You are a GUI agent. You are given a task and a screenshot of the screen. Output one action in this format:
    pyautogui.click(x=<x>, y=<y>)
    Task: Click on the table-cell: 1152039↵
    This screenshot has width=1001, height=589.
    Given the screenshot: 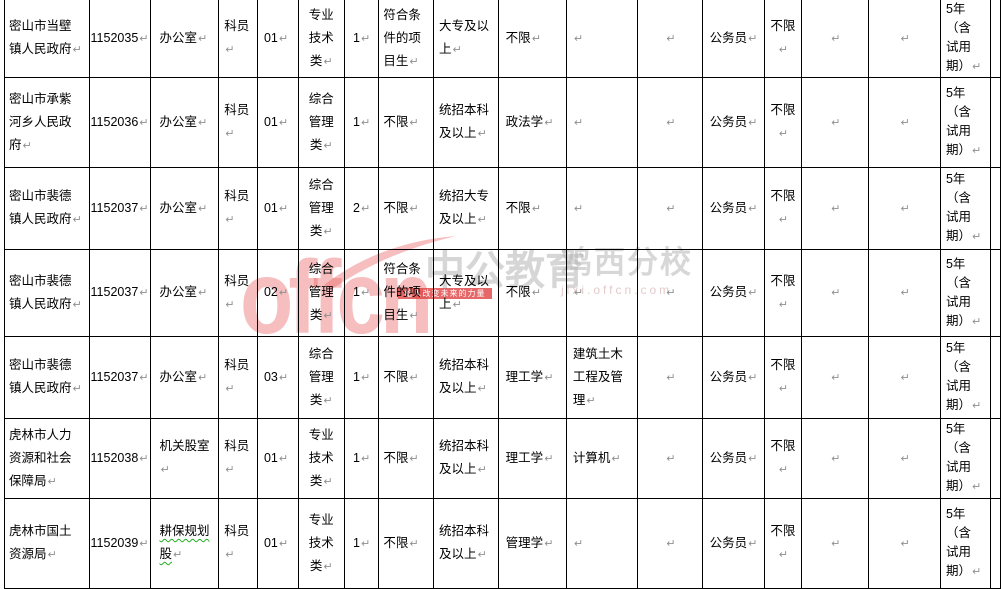 What is the action you would take?
    pyautogui.click(x=119, y=543)
    